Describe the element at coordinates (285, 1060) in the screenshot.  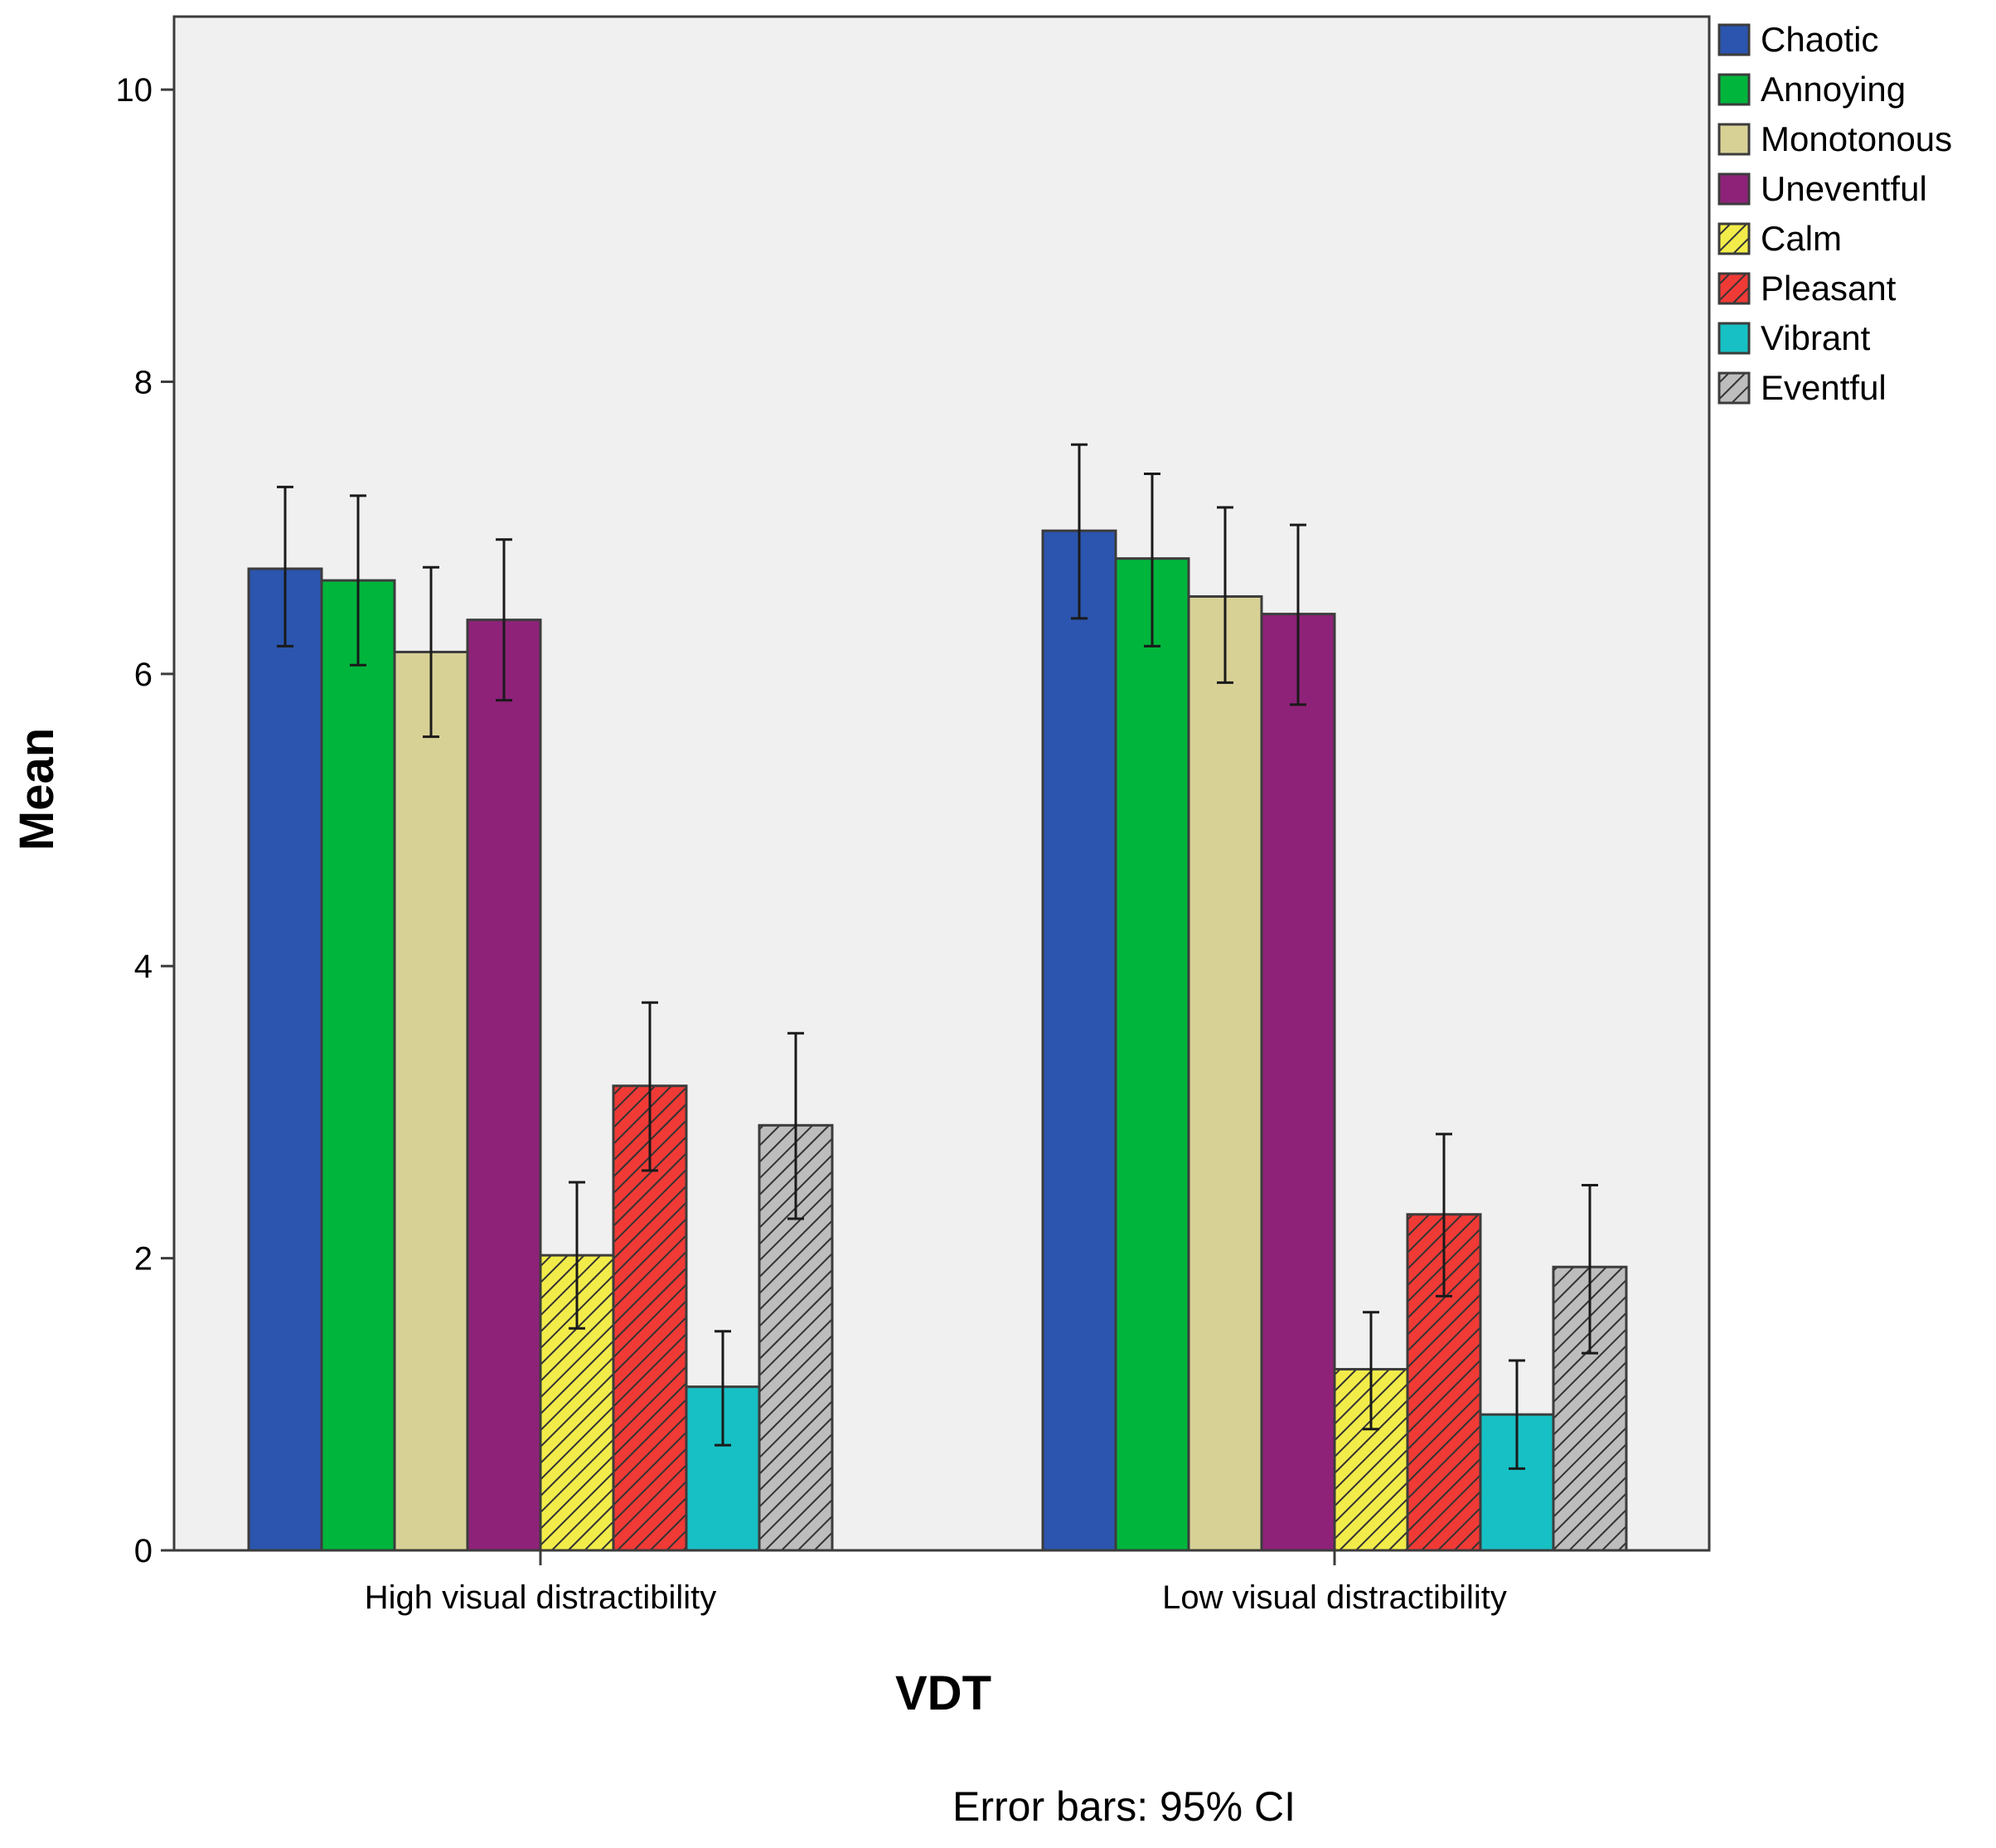
I see `bar-chaotic-high` at that location.